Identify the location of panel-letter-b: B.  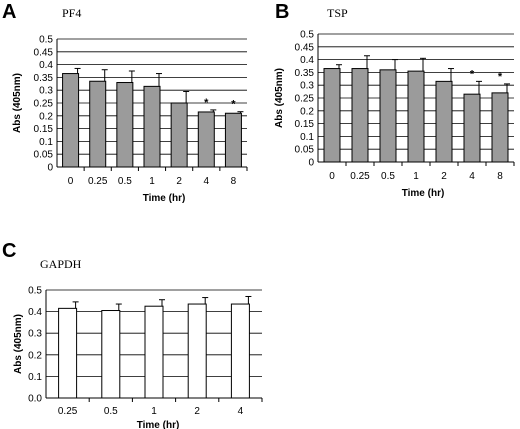
(282, 12).